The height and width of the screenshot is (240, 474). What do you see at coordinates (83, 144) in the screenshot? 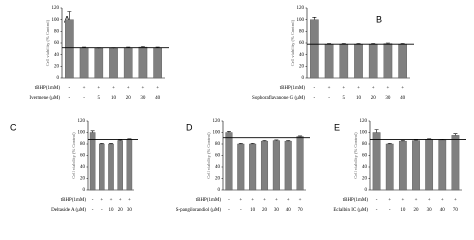
I see `y-tick-label: 80` at bounding box center [83, 144].